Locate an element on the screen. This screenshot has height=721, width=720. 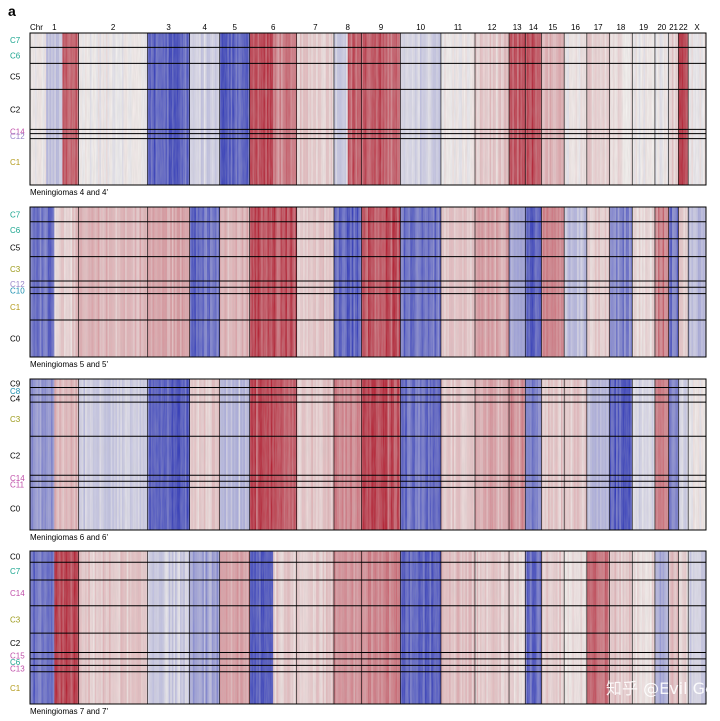
chromosome-label-21: 21 is located at coordinates (673, 27).